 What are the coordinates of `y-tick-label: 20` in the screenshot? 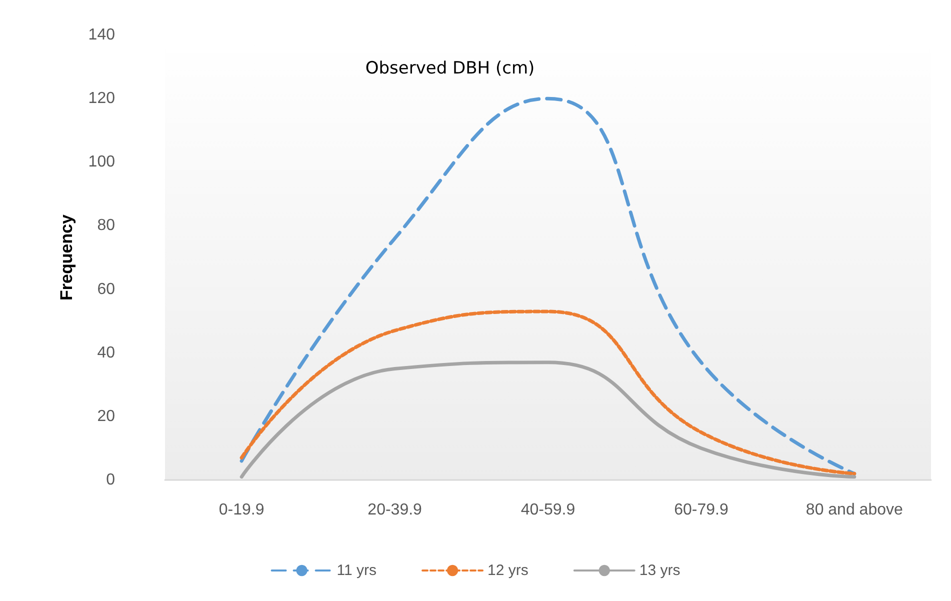 It's located at (106, 416).